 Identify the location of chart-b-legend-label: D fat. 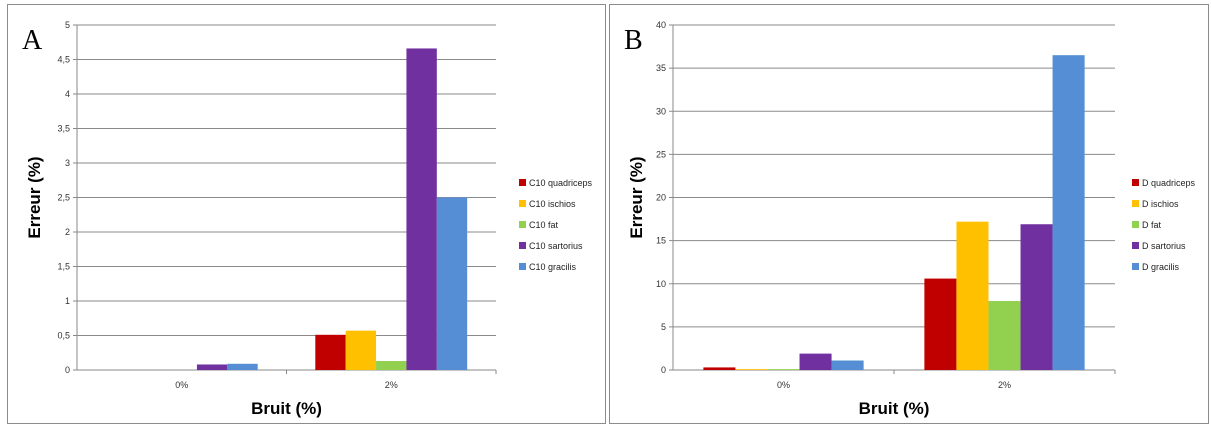
(1152, 225).